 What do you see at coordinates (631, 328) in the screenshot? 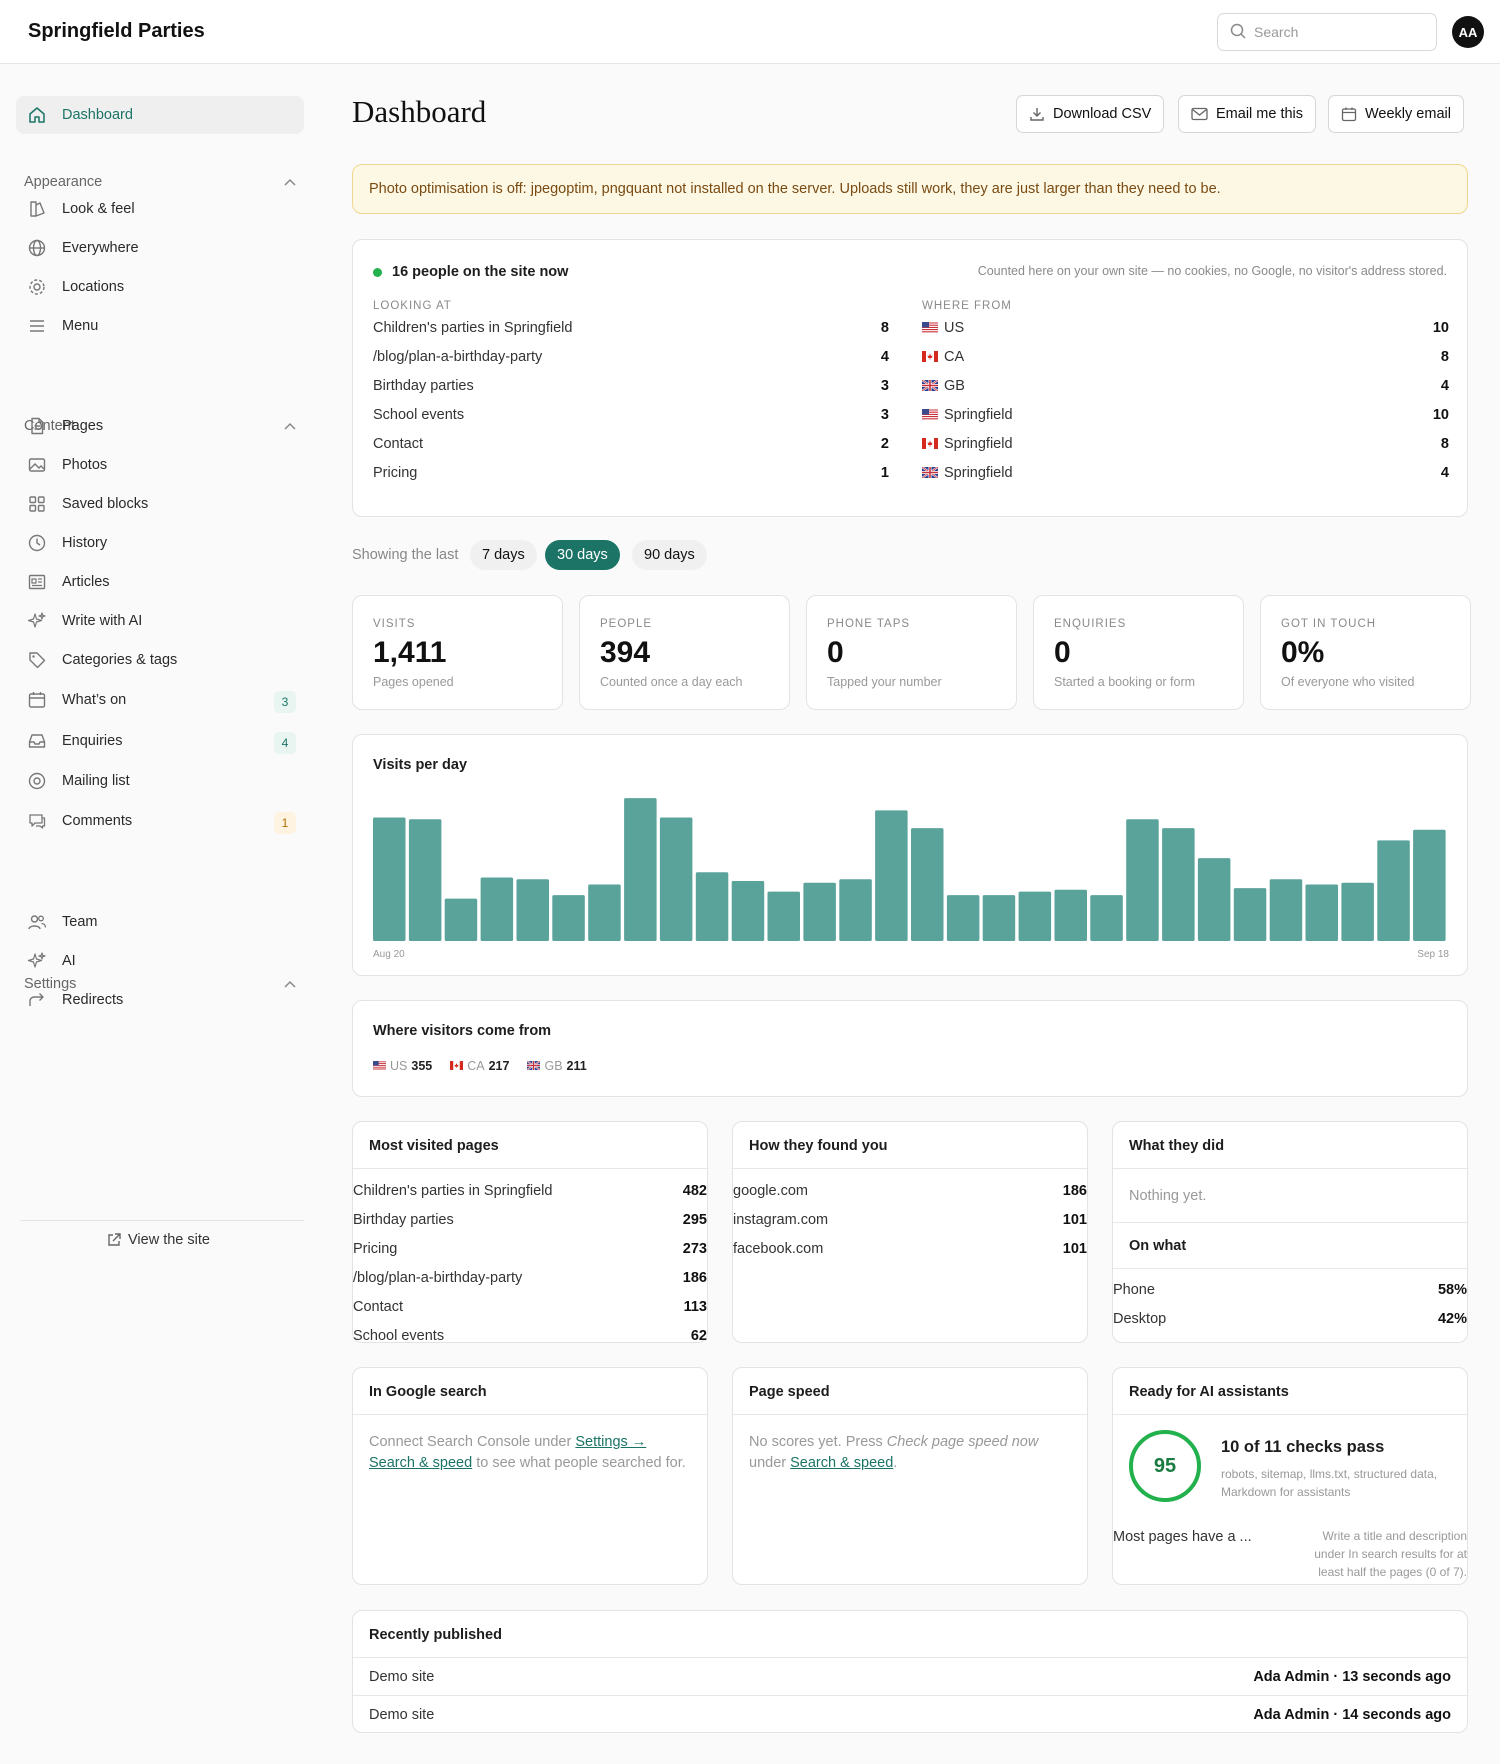
I see `looking-at-row: Children's parties in Springfield 8` at bounding box center [631, 328].